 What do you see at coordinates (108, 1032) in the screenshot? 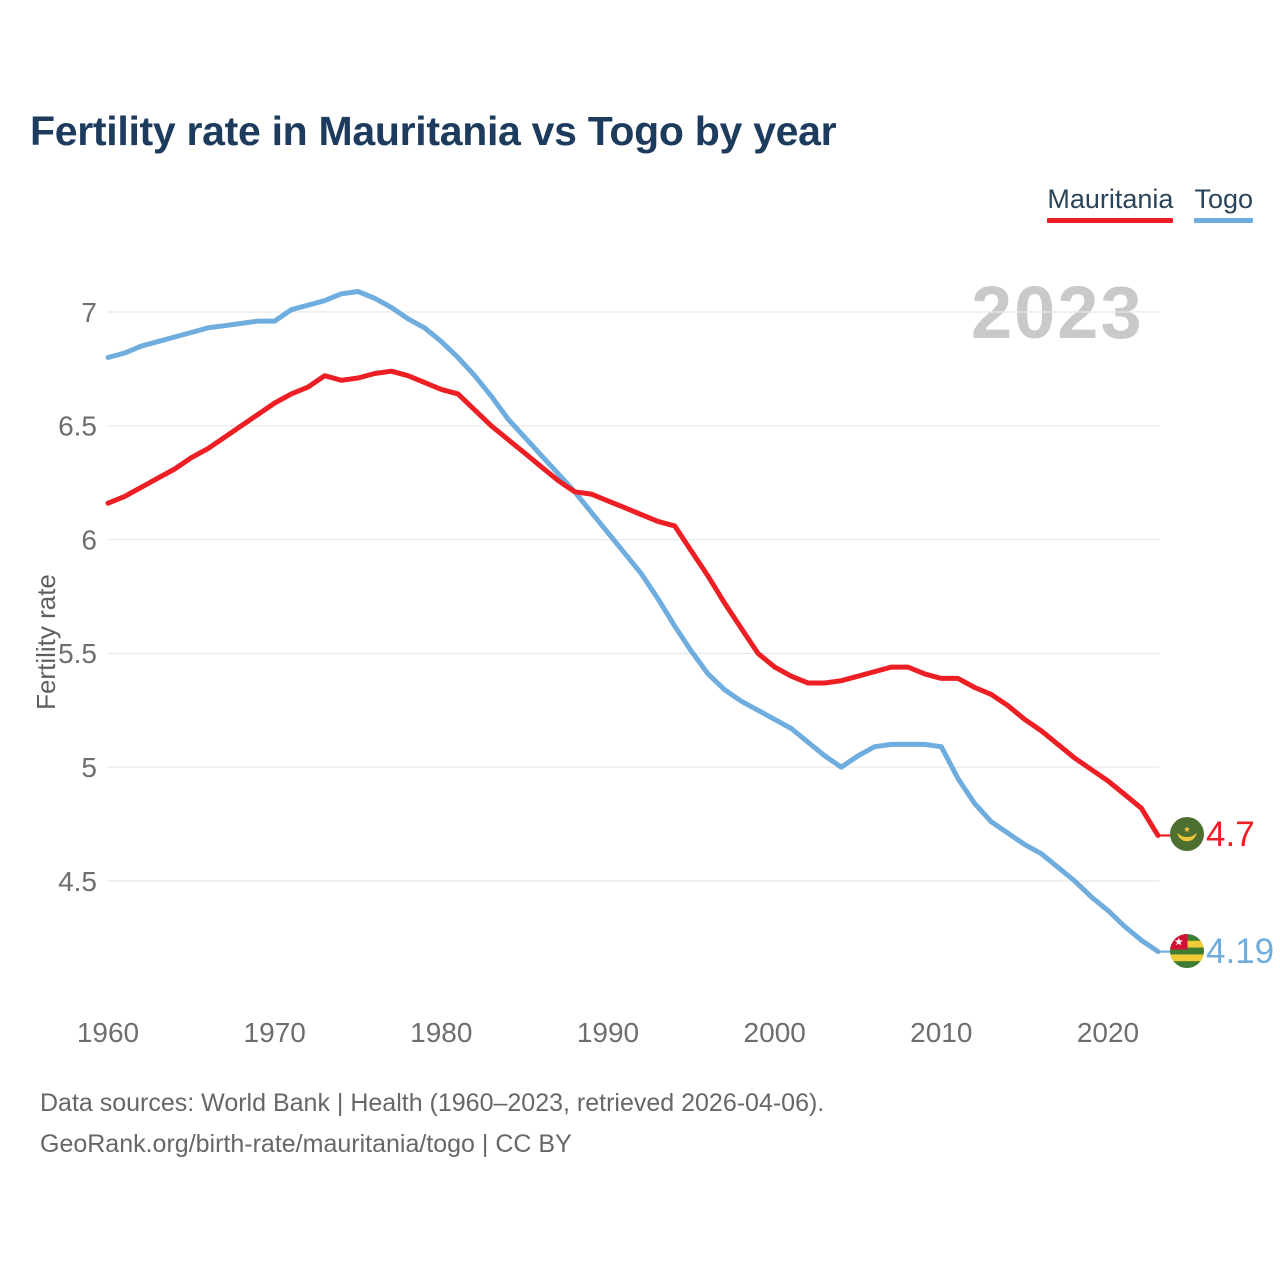
I see `x-tick-label: 1960` at bounding box center [108, 1032].